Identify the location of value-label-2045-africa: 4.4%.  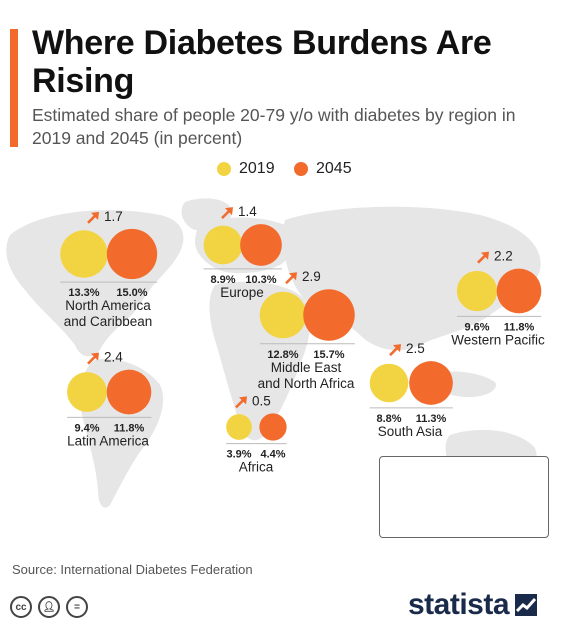
(272, 455).